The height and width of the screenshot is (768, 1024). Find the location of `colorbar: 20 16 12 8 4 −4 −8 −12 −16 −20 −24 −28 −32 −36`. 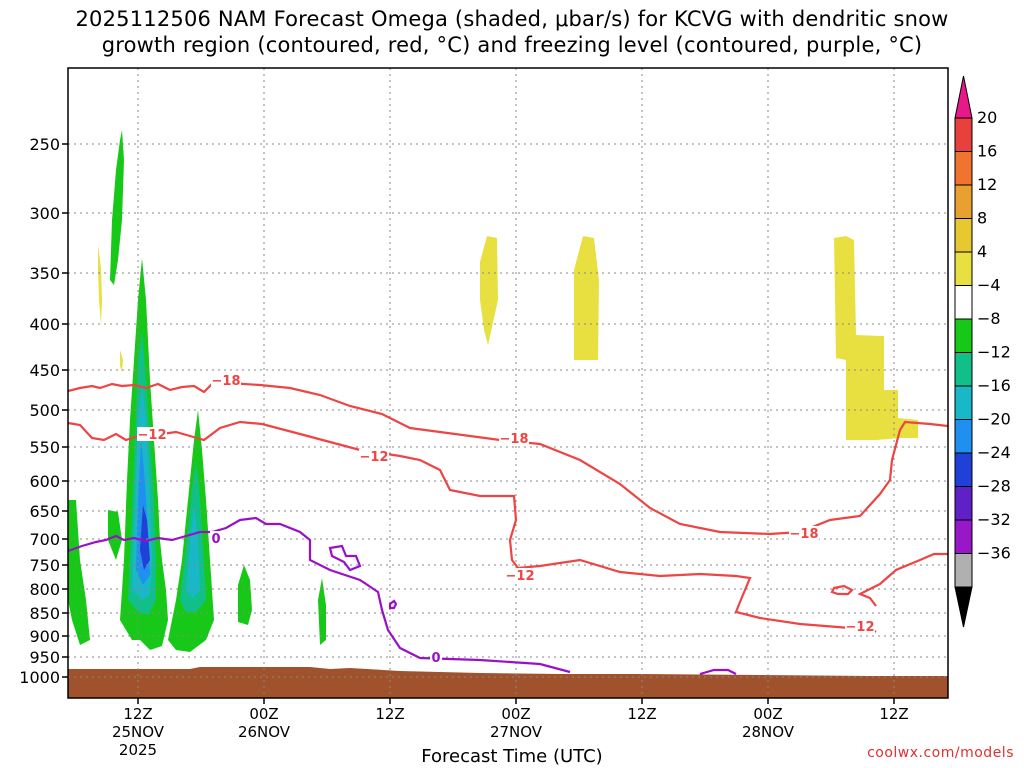

colorbar: 20 16 12 8 4 −4 −8 −12 −16 −20 −24 −28 −32 −36 is located at coordinates (982, 351).